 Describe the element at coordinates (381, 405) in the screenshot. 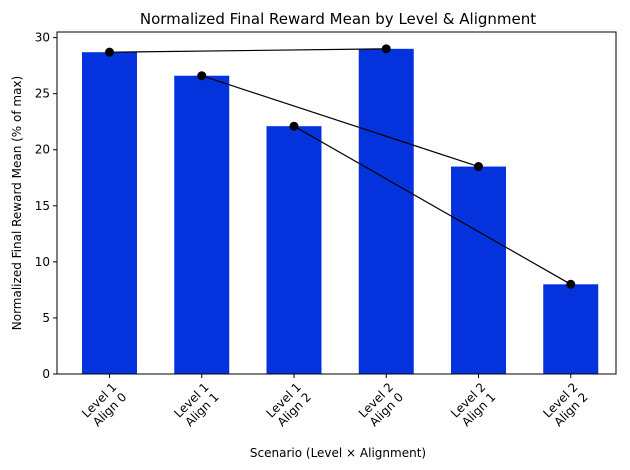

I see `x-tick-label-4: Level 2Align 0` at that location.